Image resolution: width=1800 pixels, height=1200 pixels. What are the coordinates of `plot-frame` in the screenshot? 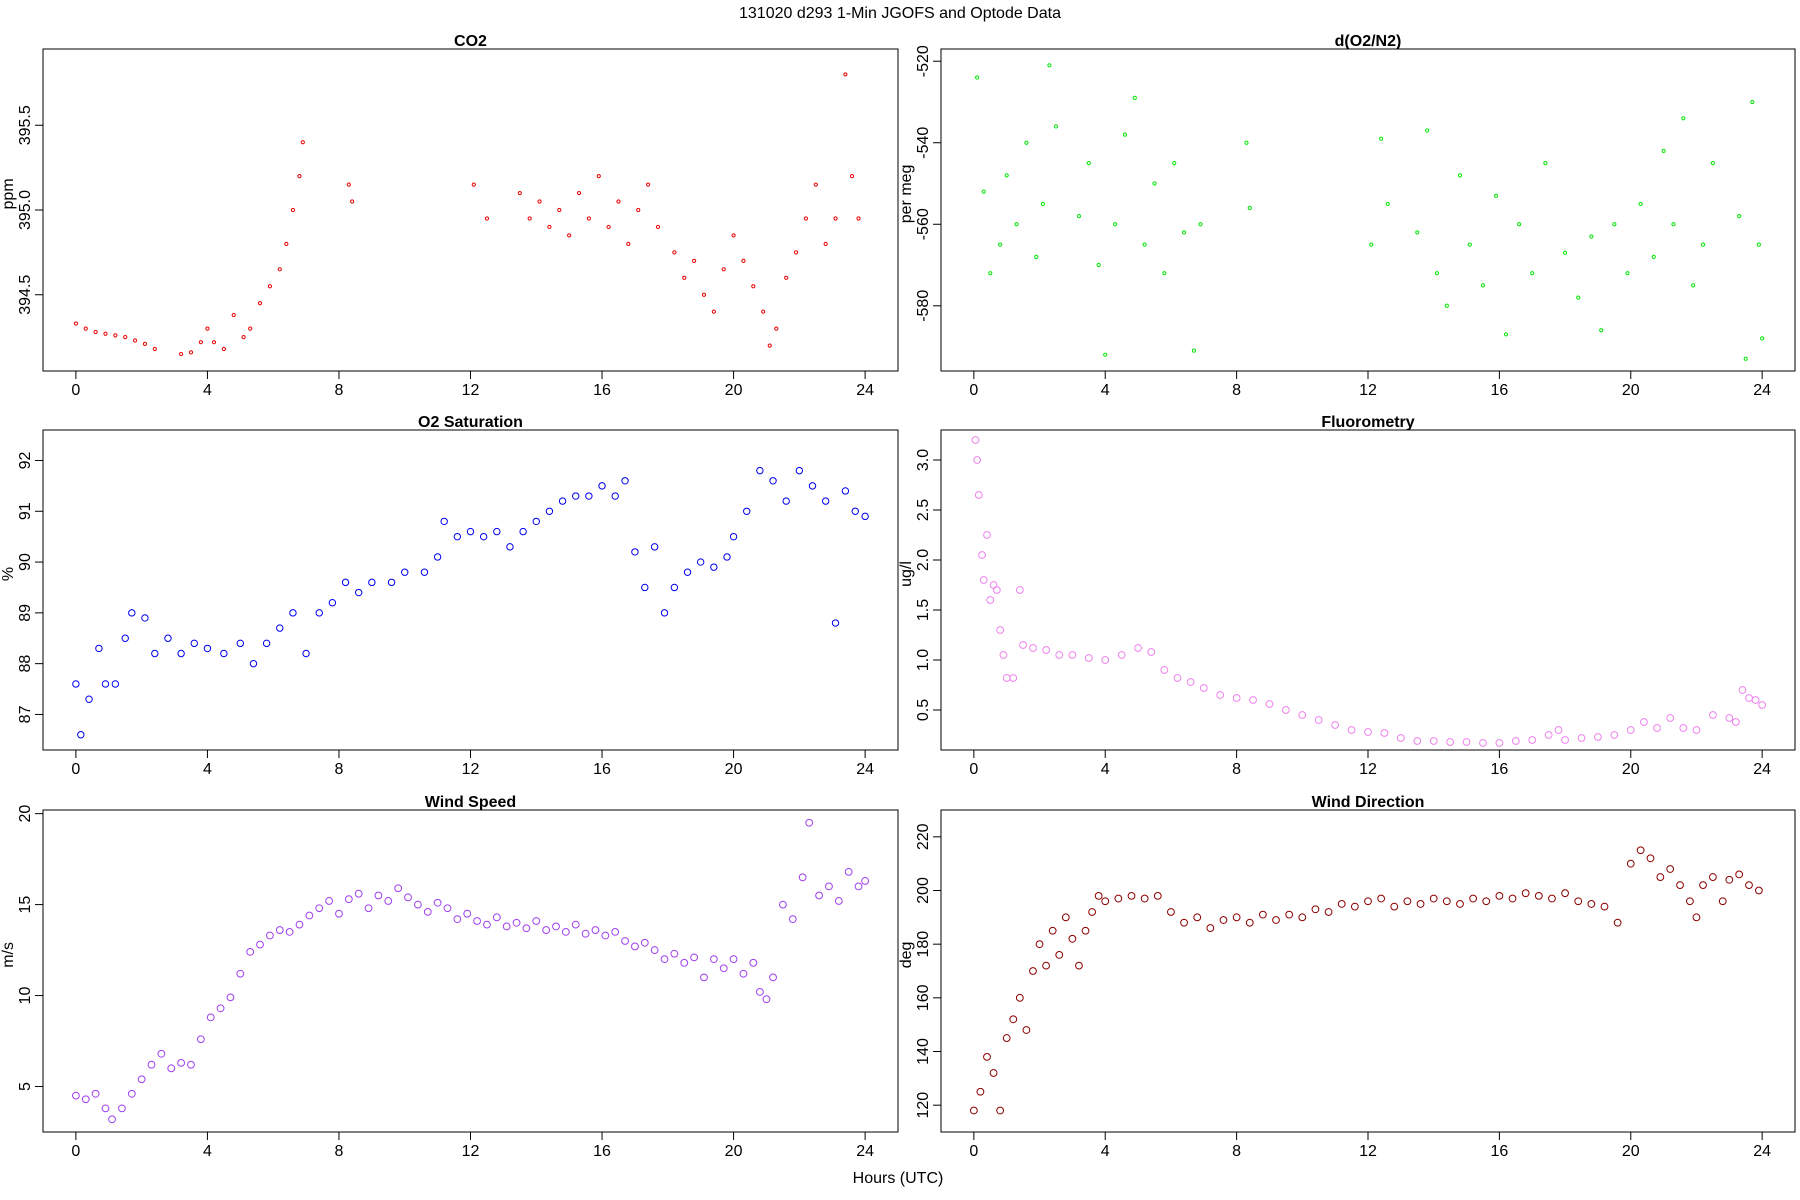 It's located at (1368, 590).